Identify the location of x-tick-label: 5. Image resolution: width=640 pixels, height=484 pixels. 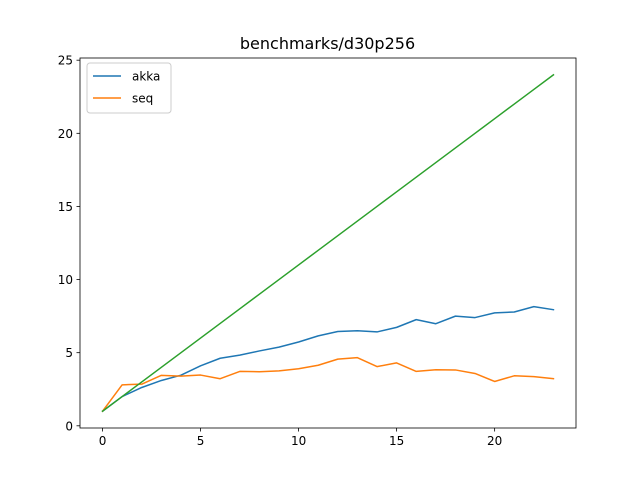
(201, 441).